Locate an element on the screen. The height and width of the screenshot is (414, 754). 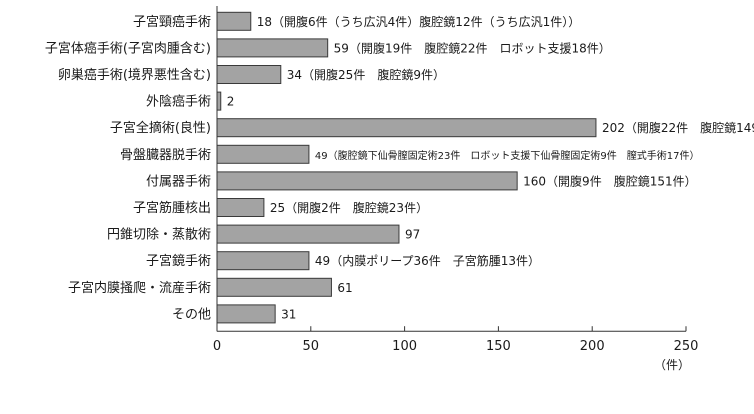
data-label: 2 is located at coordinates (231, 102).